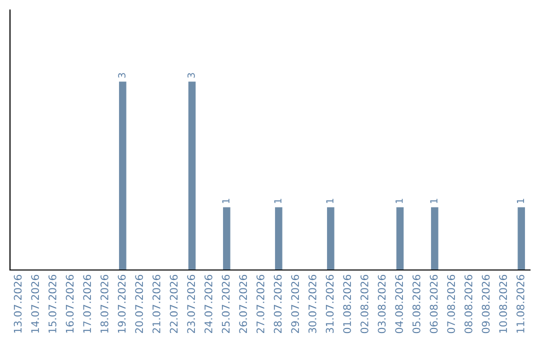 The width and height of the screenshot is (540, 340). I want to click on x-tick-label: 19.07.2026, so click(122, 303).